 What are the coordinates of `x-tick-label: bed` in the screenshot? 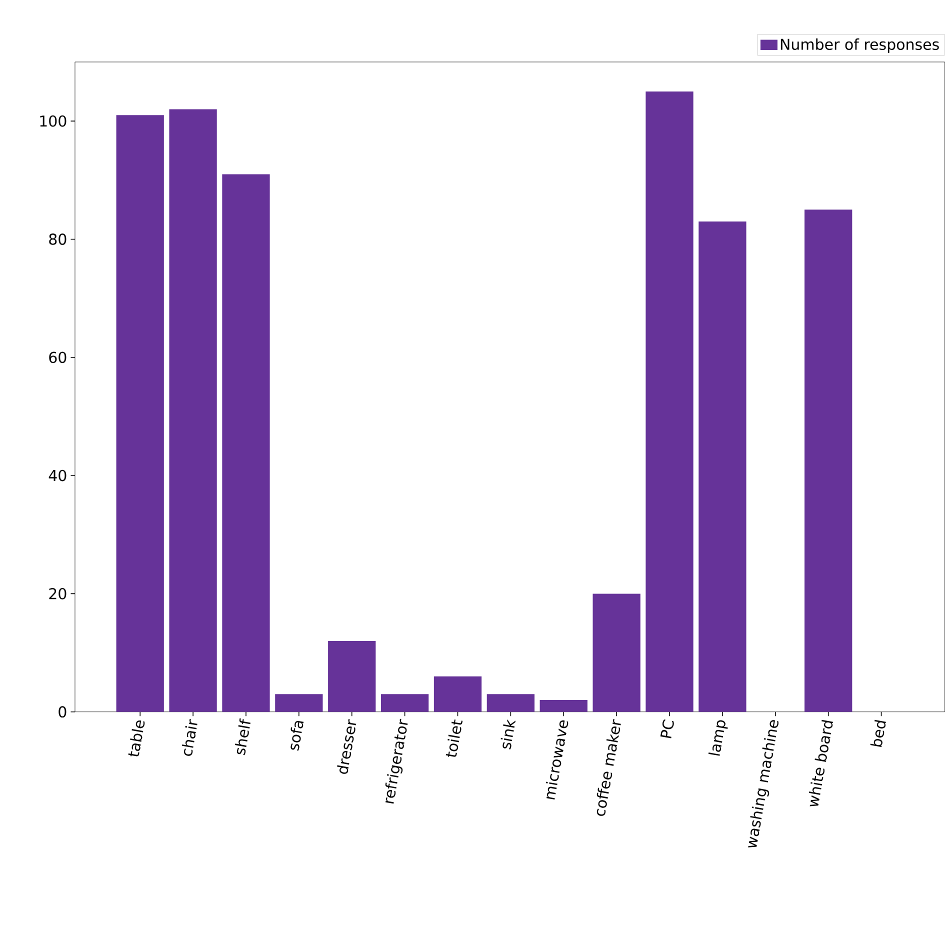 It's located at (878, 734).